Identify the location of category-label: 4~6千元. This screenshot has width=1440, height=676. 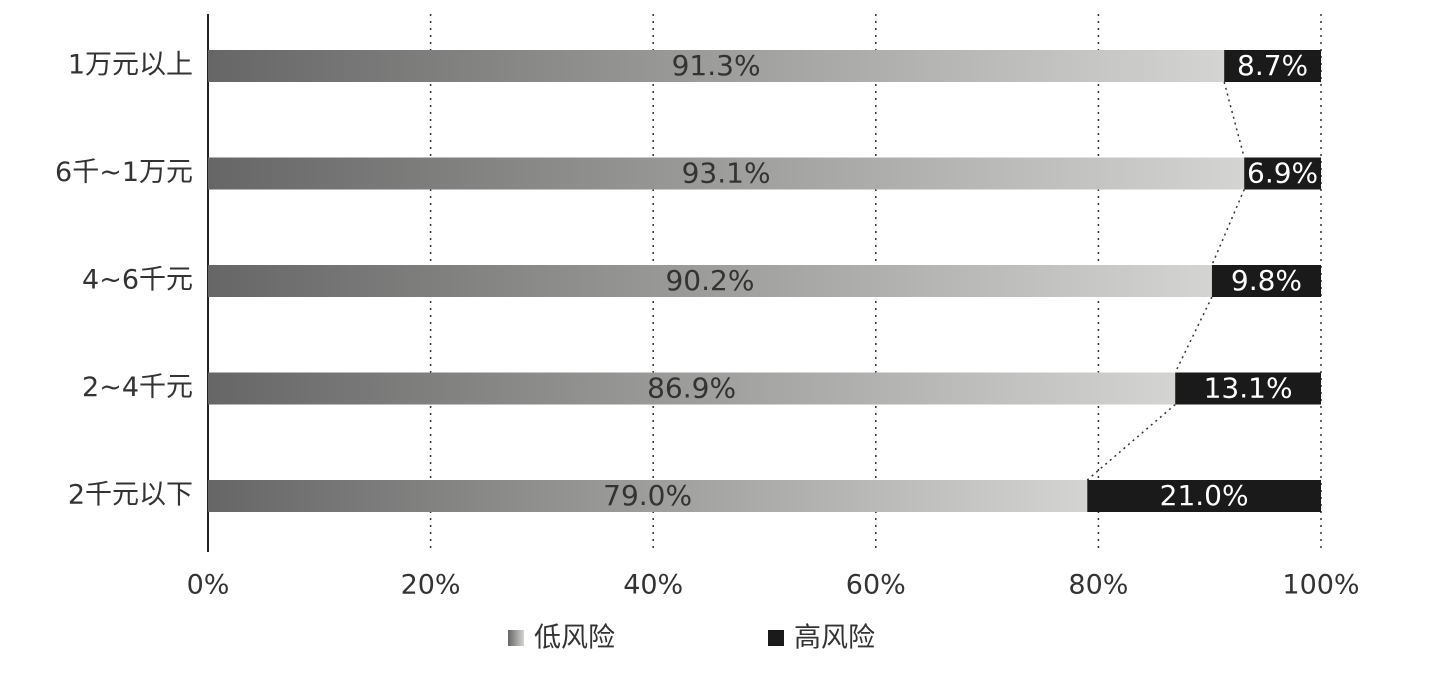
(137, 280).